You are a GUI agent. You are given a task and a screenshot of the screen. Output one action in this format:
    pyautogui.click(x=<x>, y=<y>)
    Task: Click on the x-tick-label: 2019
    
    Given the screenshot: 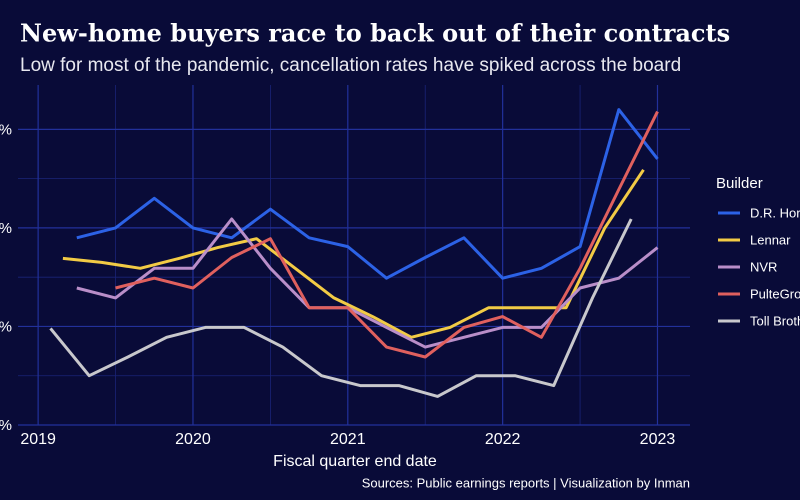 What is the action you would take?
    pyautogui.click(x=38, y=439)
    